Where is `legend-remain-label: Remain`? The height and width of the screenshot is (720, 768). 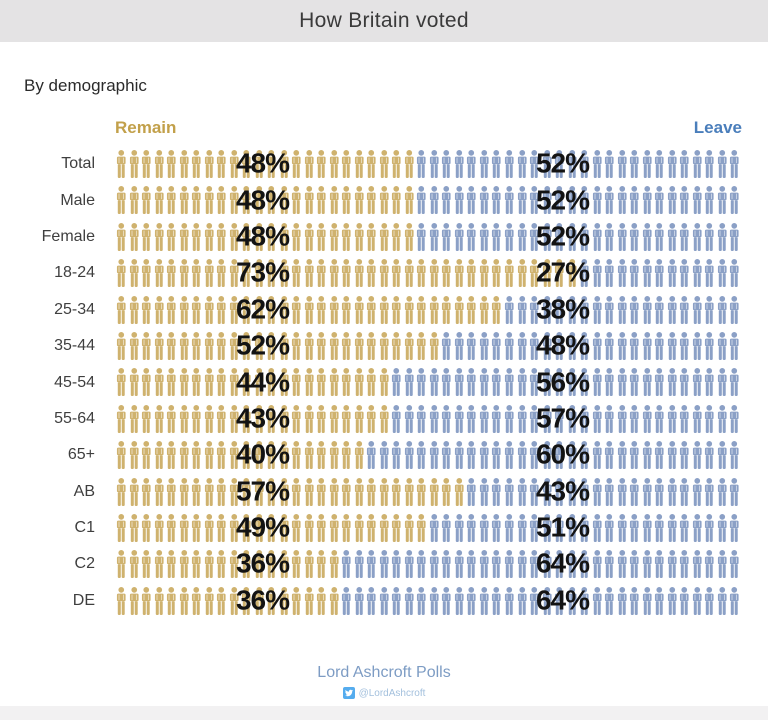
legend-remain-label: Remain is located at coordinates (146, 127).